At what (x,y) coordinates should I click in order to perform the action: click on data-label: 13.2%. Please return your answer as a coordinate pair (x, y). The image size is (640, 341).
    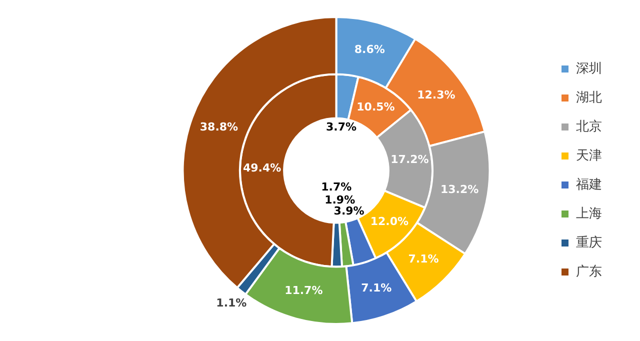
    Looking at the image, I should click on (459, 189).